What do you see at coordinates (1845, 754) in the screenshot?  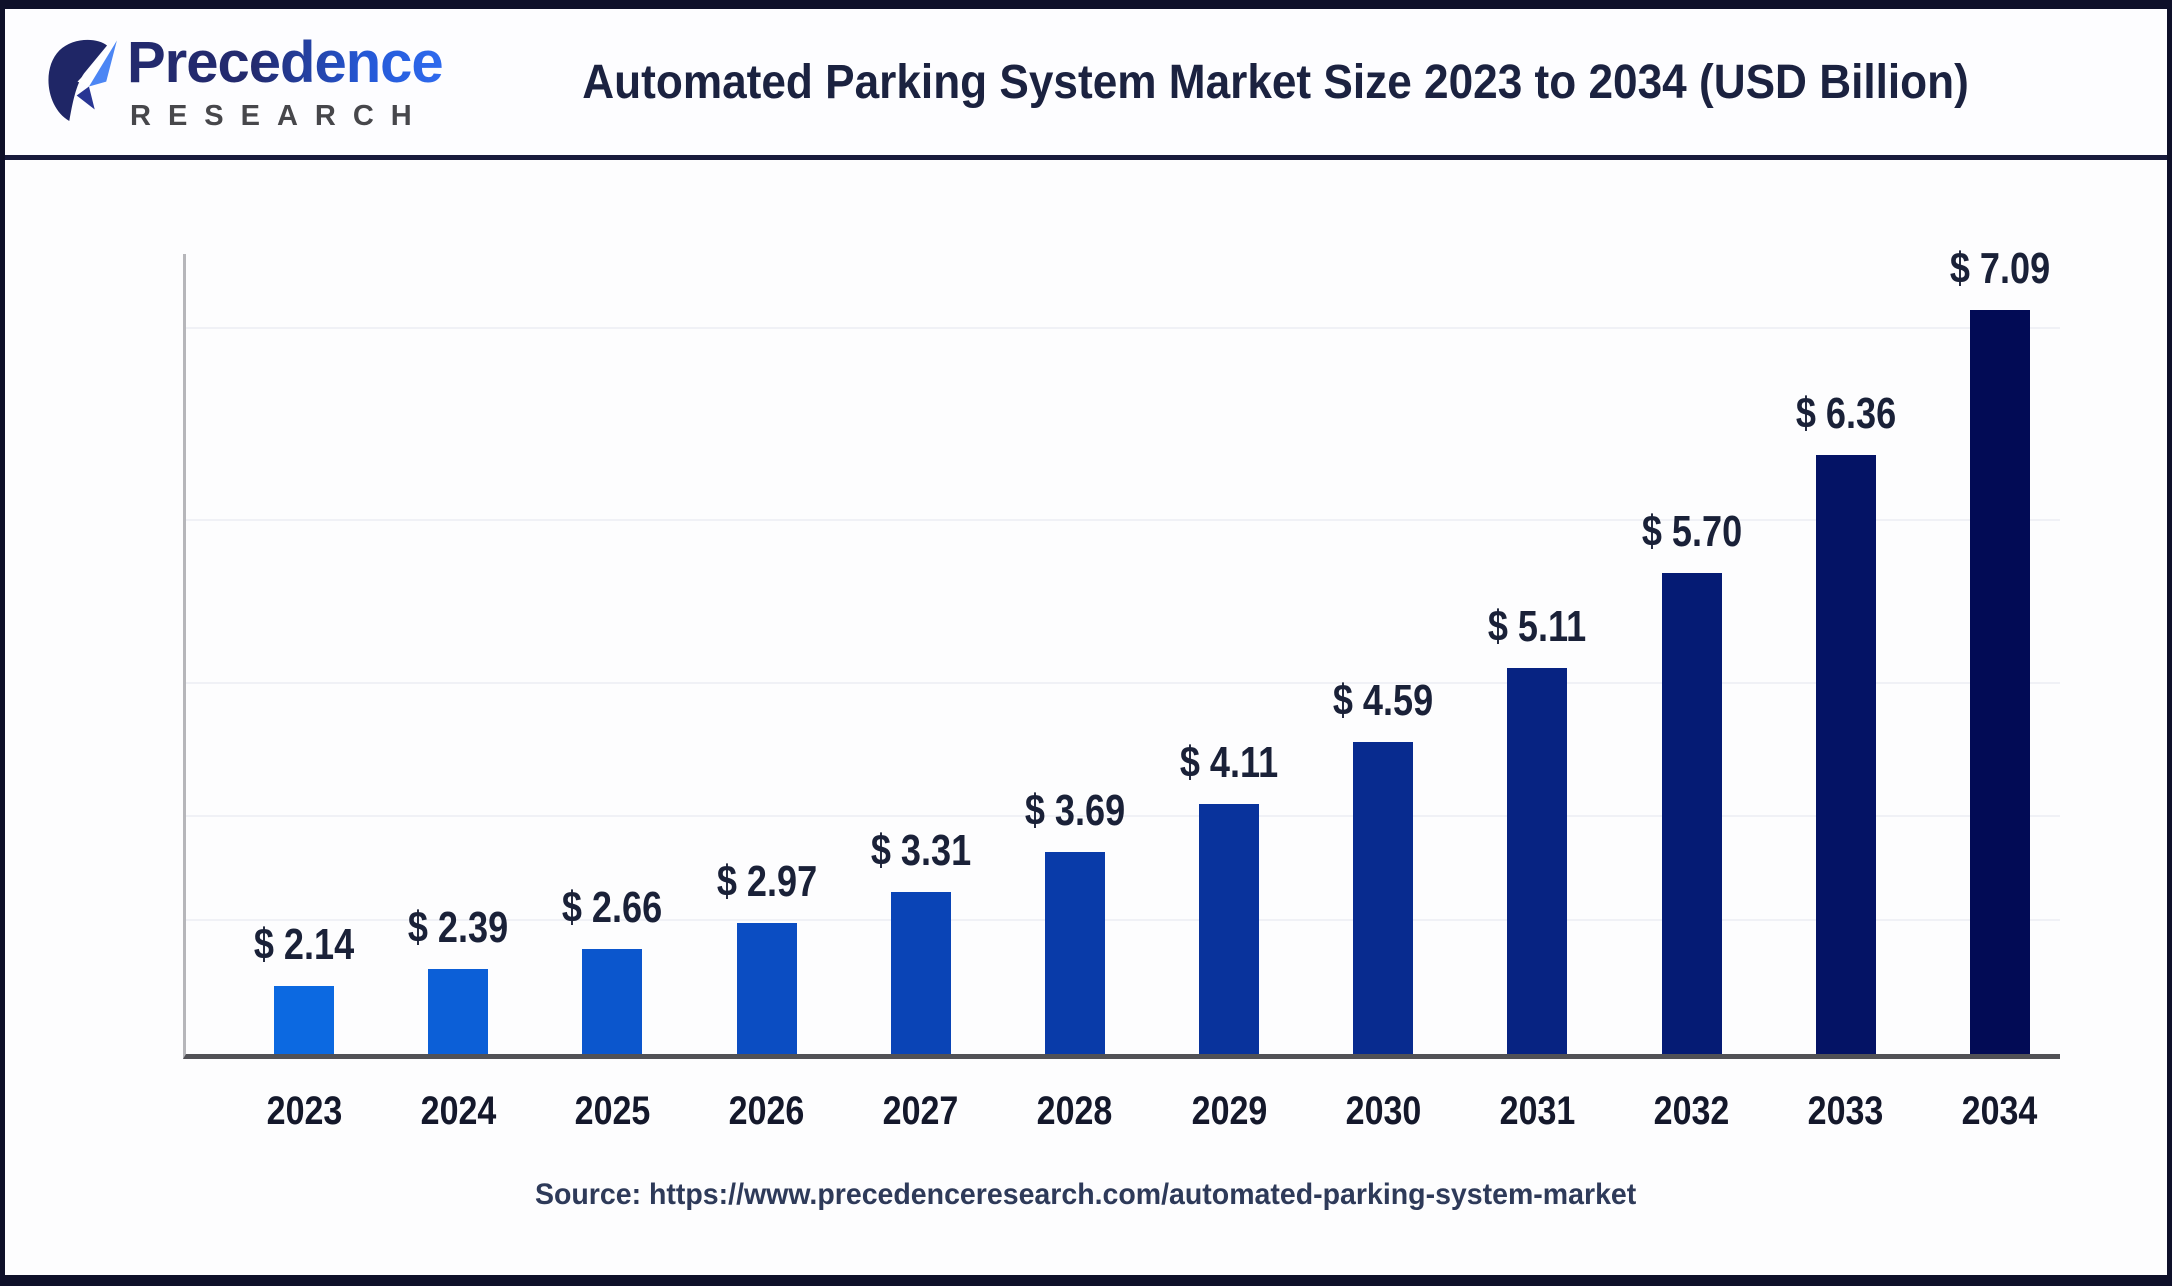 I see `bar-2033` at bounding box center [1845, 754].